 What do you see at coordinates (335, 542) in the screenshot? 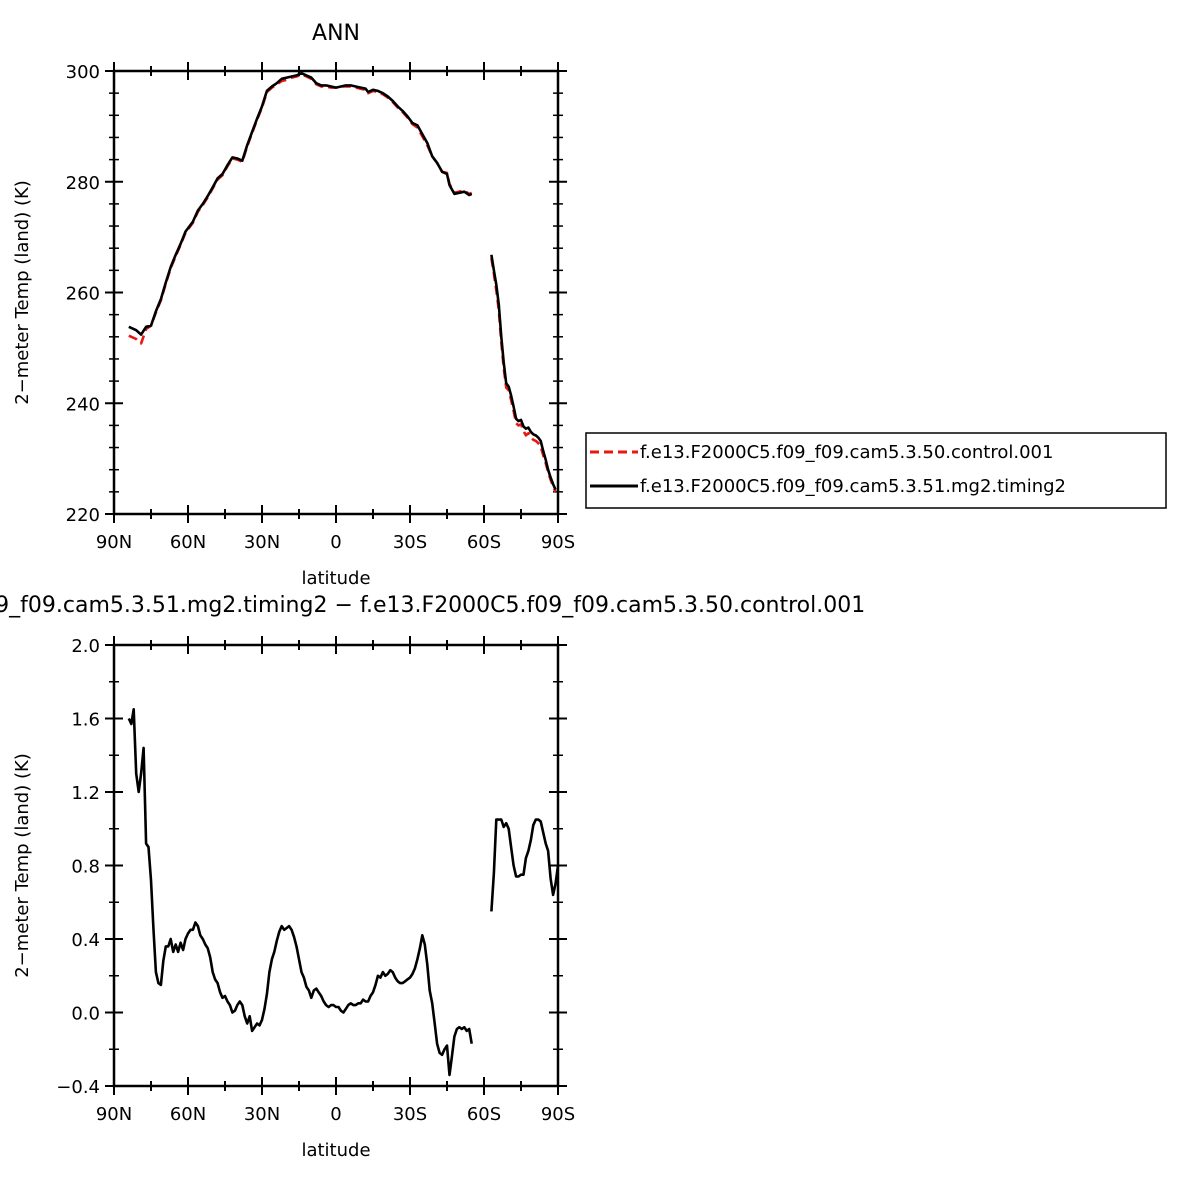
I see `top-x-tick-label: 0` at bounding box center [335, 542].